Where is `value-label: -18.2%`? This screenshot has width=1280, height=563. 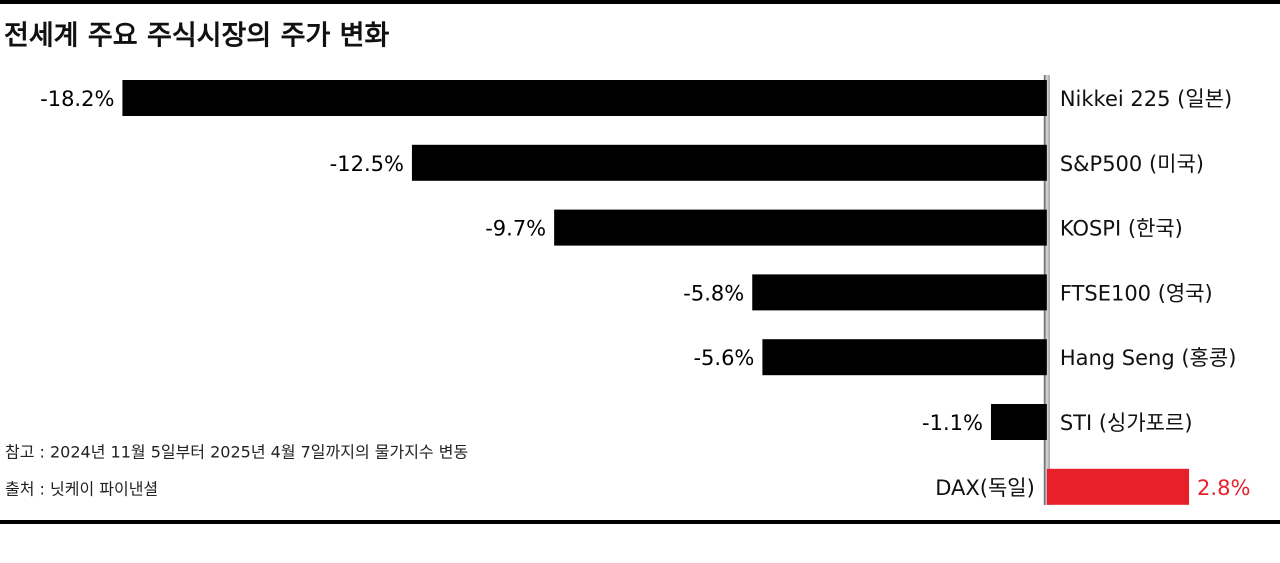 value-label: -18.2% is located at coordinates (77, 99).